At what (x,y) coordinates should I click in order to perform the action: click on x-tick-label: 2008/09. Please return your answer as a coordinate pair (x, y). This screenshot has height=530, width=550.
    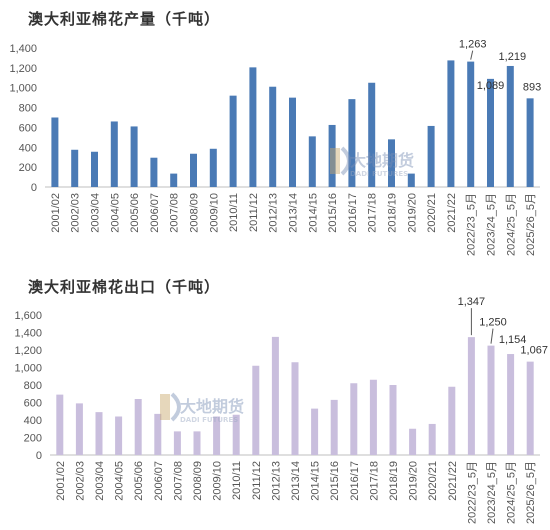
    Looking at the image, I should click on (198, 481).